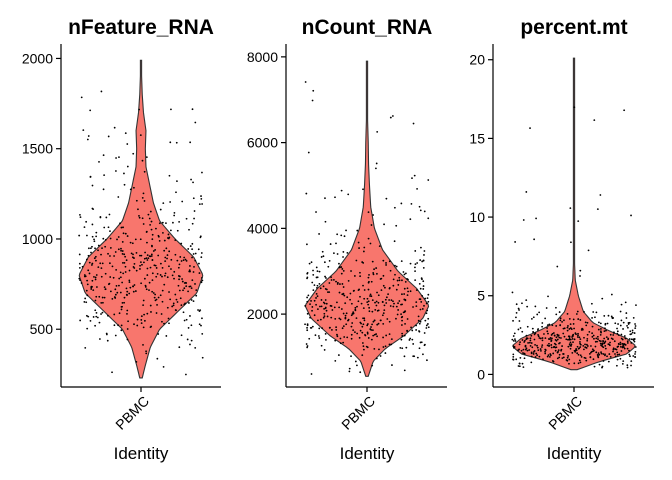 The height and width of the screenshot is (480, 672). Describe the element at coordinates (367, 453) in the screenshot. I see `x-axis-title: Identity` at that location.